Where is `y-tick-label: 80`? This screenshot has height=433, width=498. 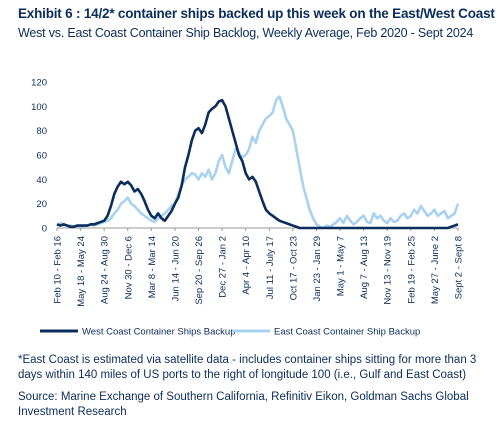
y-tick-label: 80 is located at coordinates (41, 131).